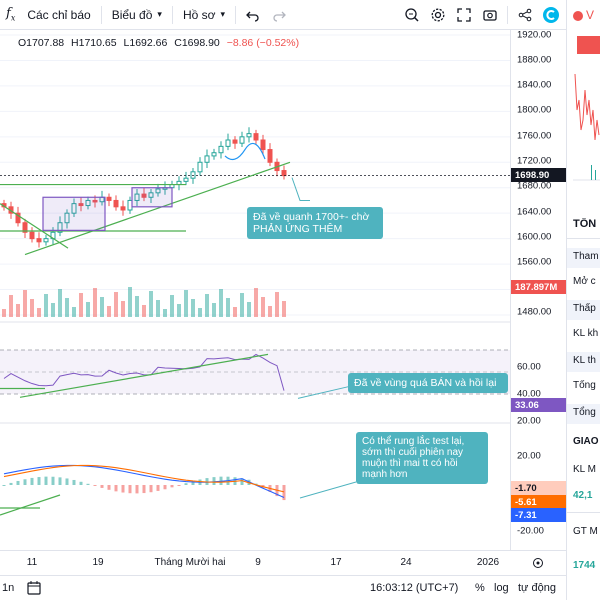 Image resolution: width=600 pixels, height=600 pixels. I want to click on rsi-label: 40.00, so click(529, 394).